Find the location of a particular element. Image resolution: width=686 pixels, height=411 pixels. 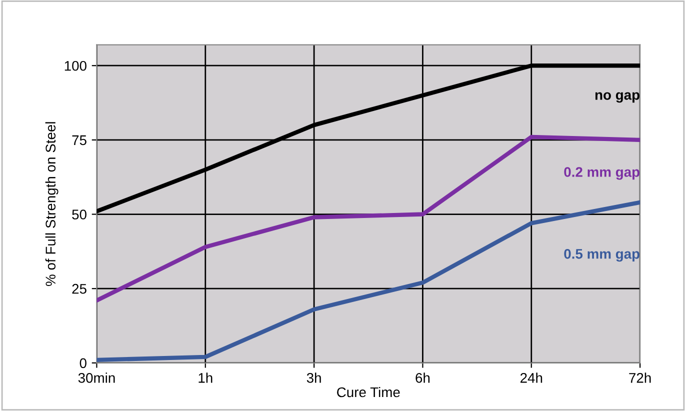

x-tick-label: 3h is located at coordinates (313, 377).